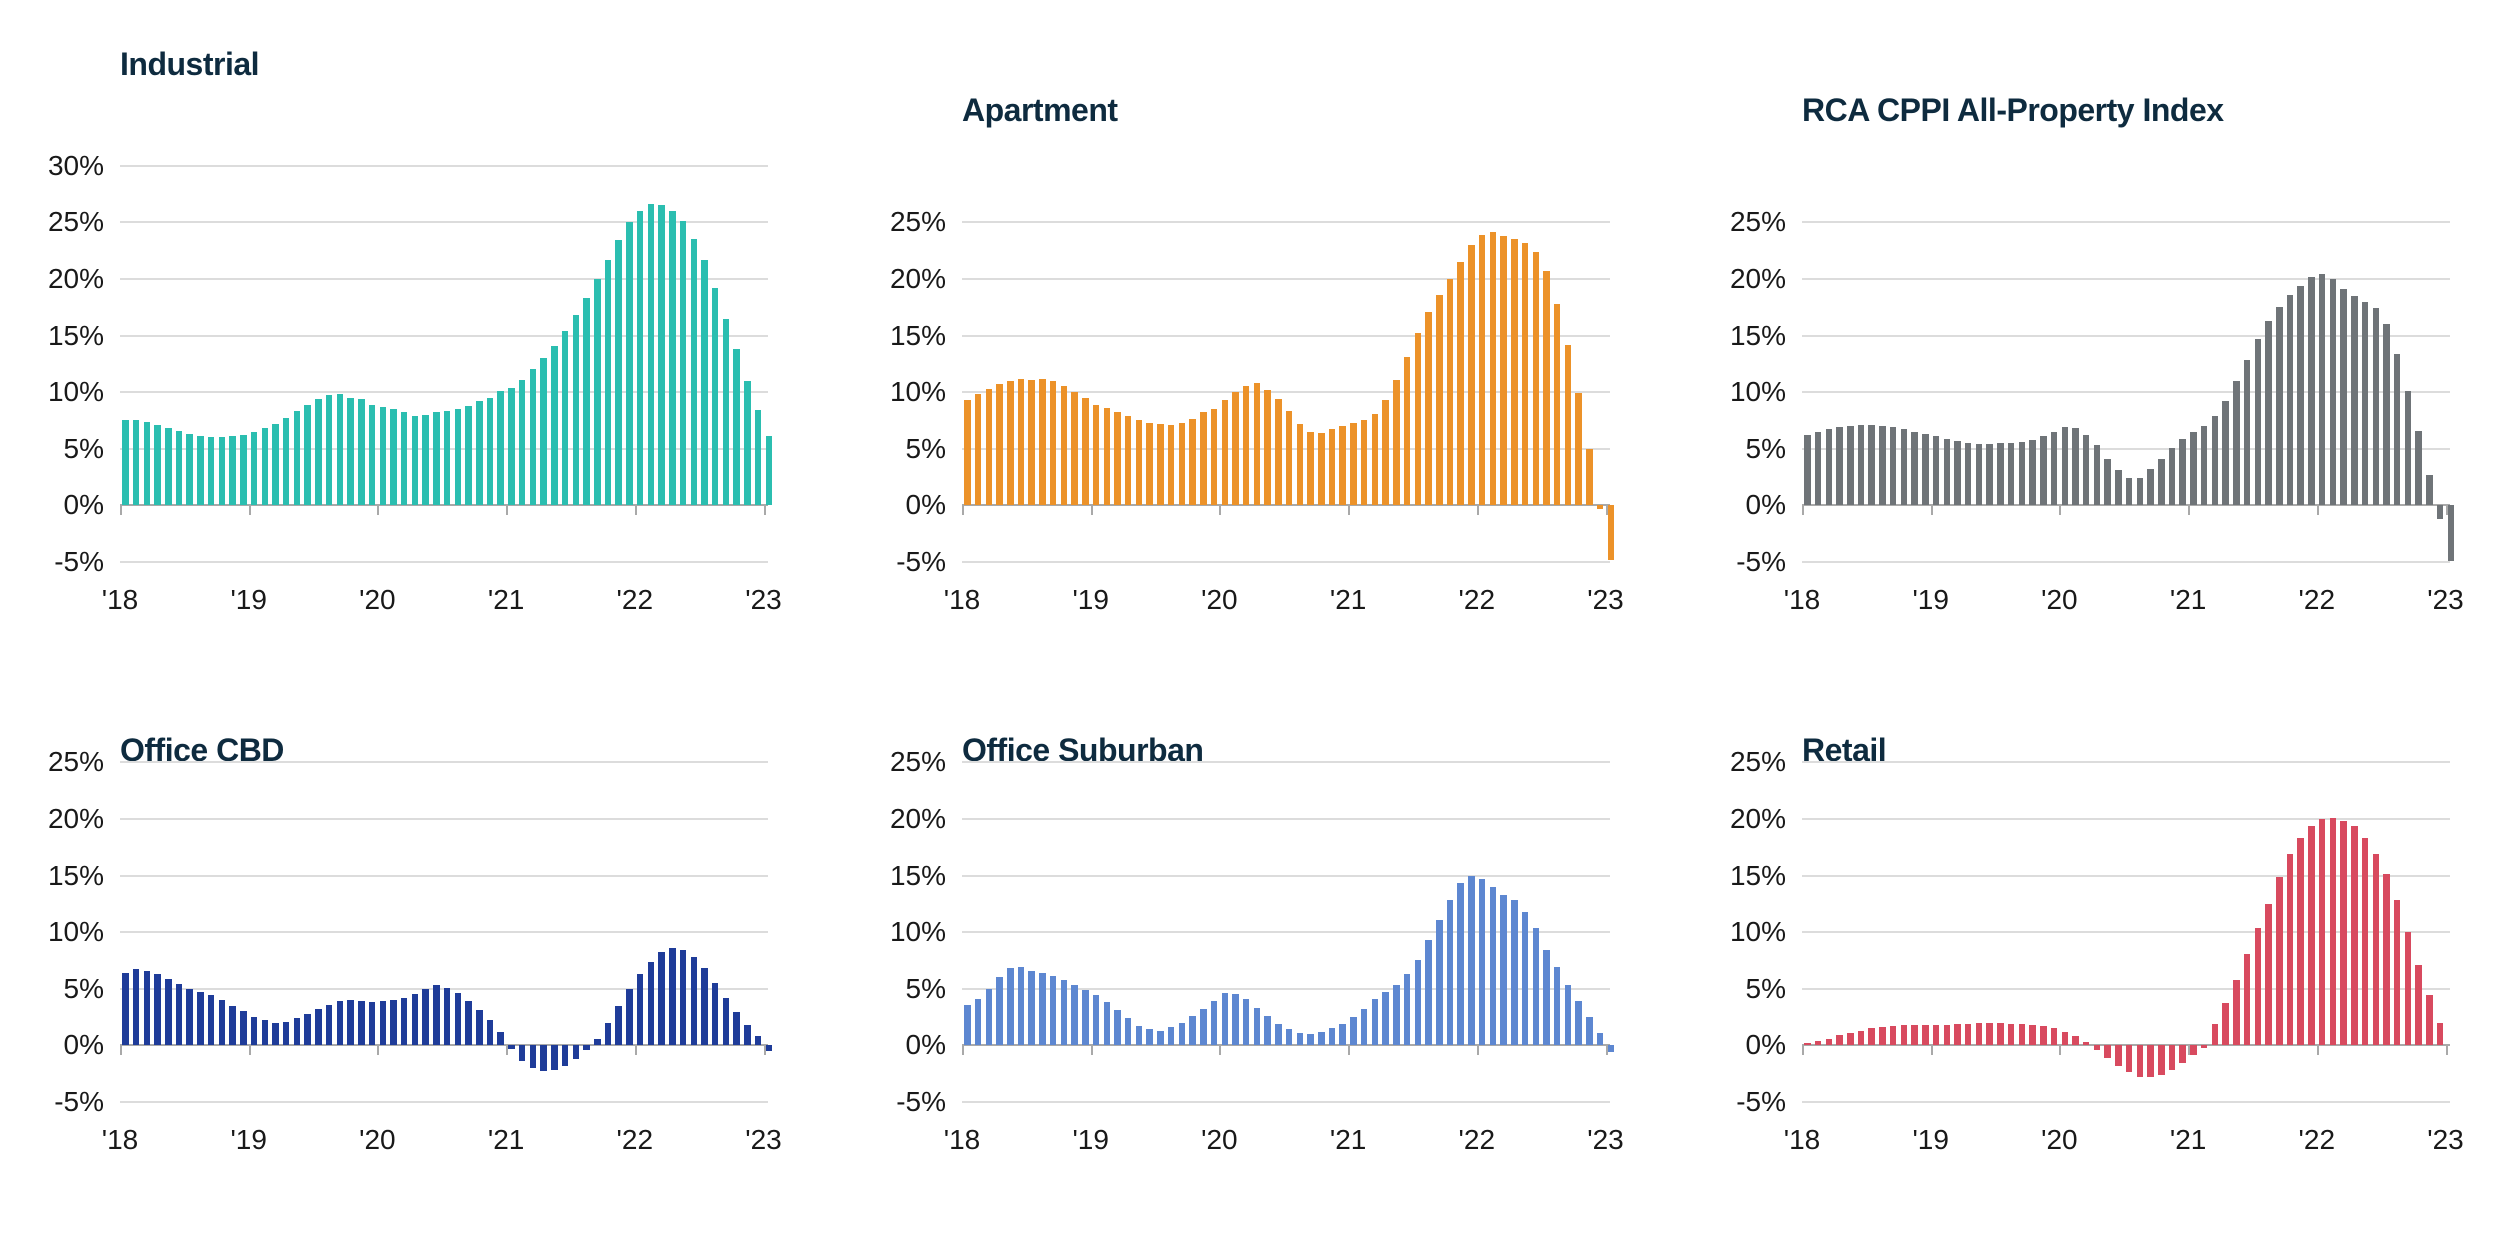  Describe the element at coordinates (1765, 448) in the screenshot. I see `y-tick-label: 5%` at that location.